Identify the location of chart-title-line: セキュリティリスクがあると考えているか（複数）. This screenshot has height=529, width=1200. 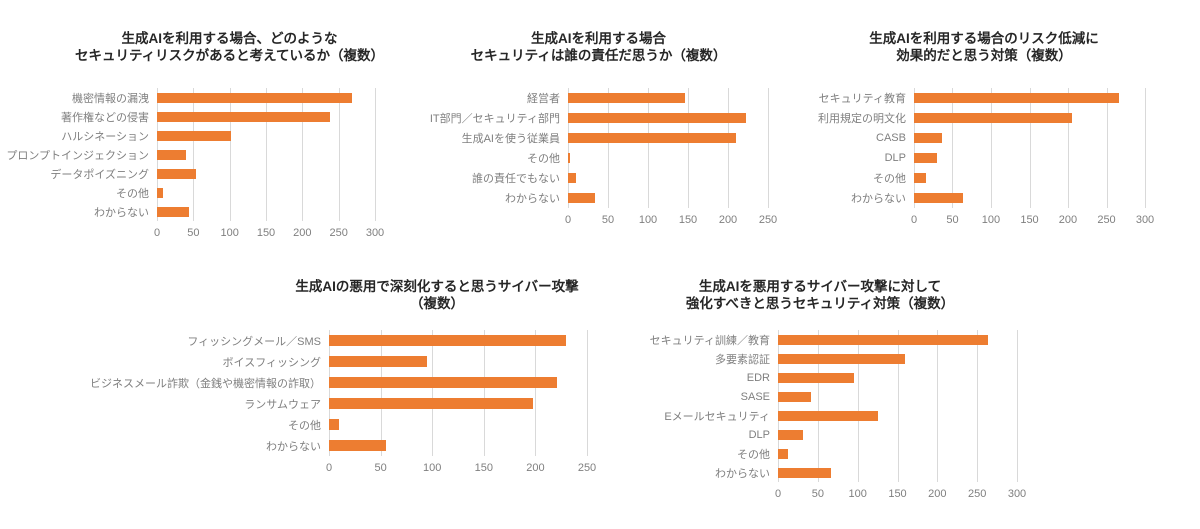
(229, 55).